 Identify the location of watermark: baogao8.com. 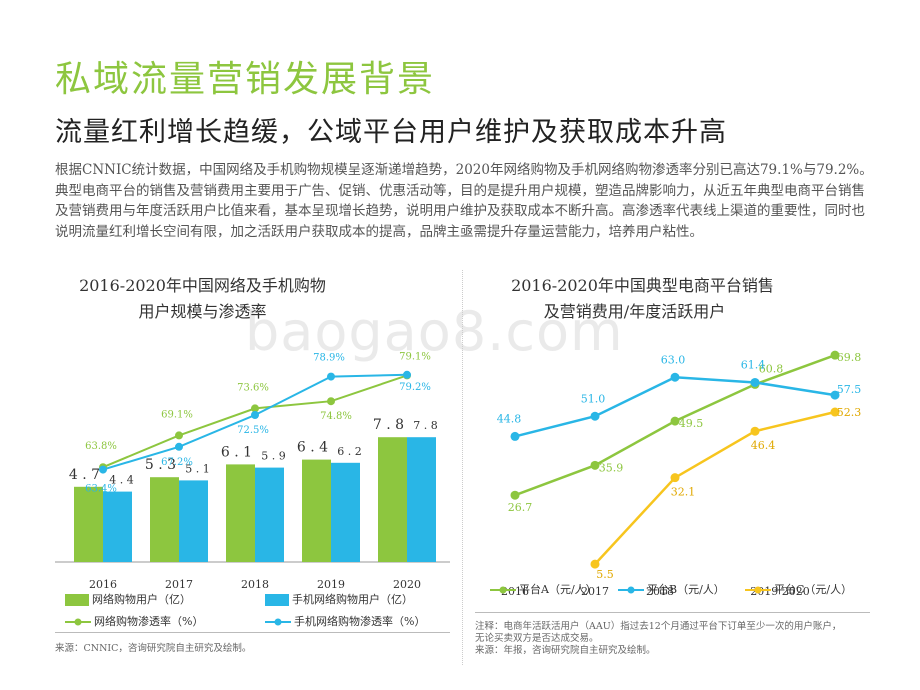
(434, 331).